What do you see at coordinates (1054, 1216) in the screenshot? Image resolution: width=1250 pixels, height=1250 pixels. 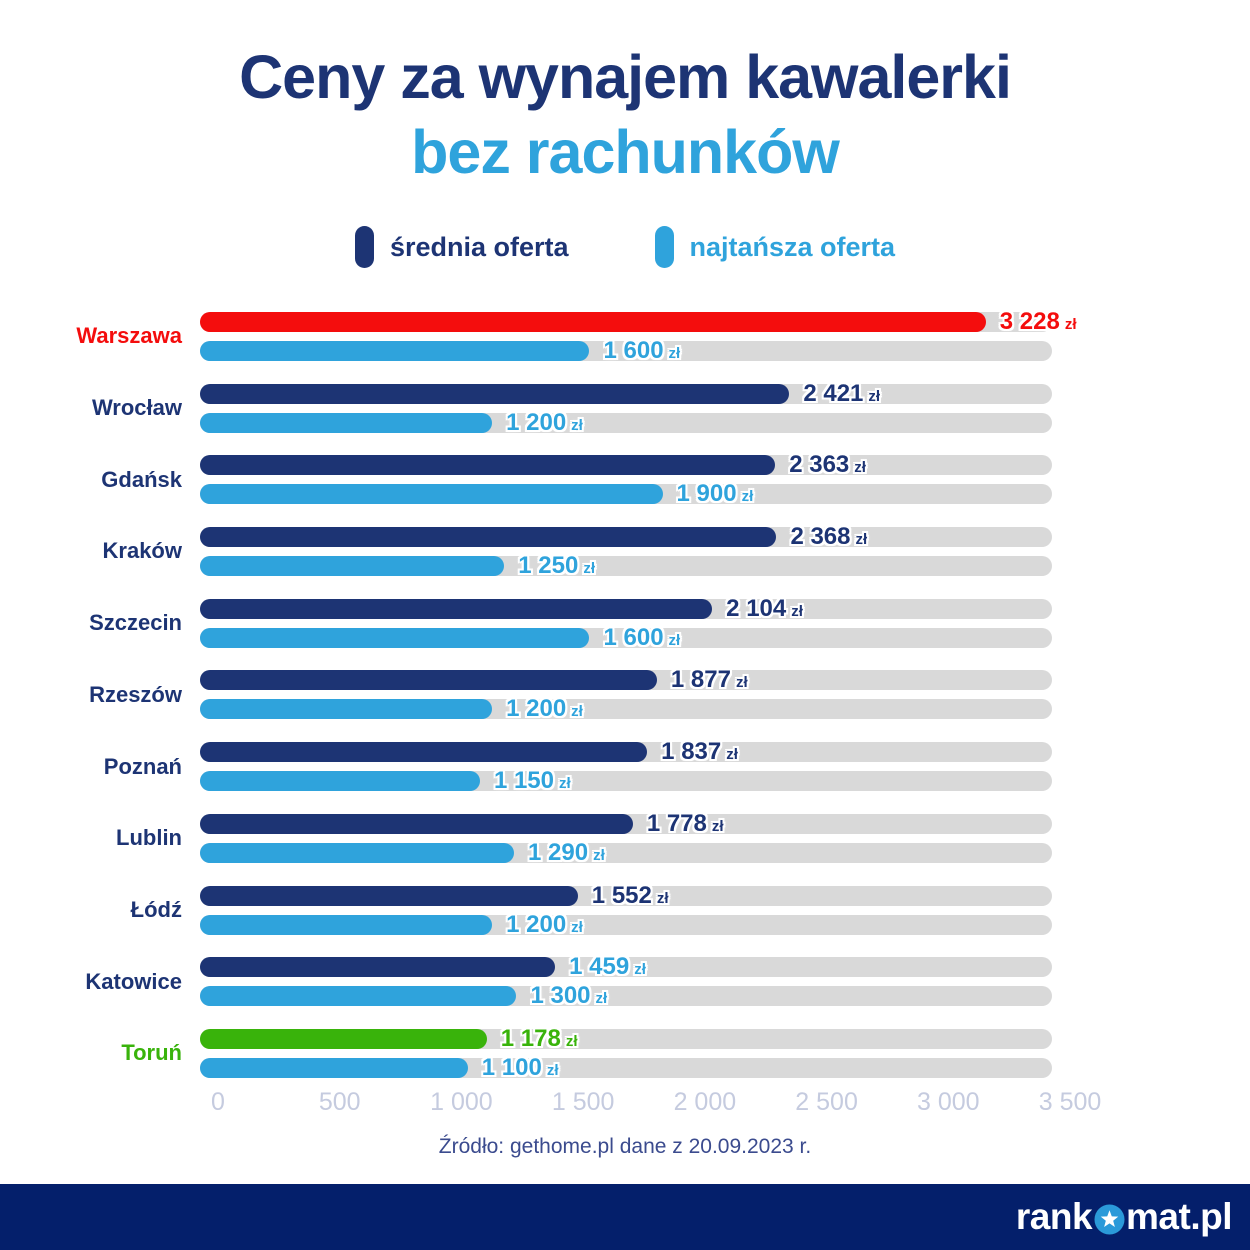 I see `logo-text-prefix: rank` at bounding box center [1054, 1216].